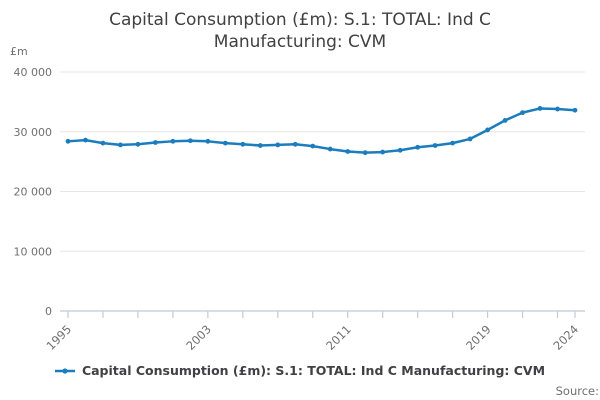  Describe the element at coordinates (33, 192) in the screenshot. I see `y-tick-label: 20 000` at that location.